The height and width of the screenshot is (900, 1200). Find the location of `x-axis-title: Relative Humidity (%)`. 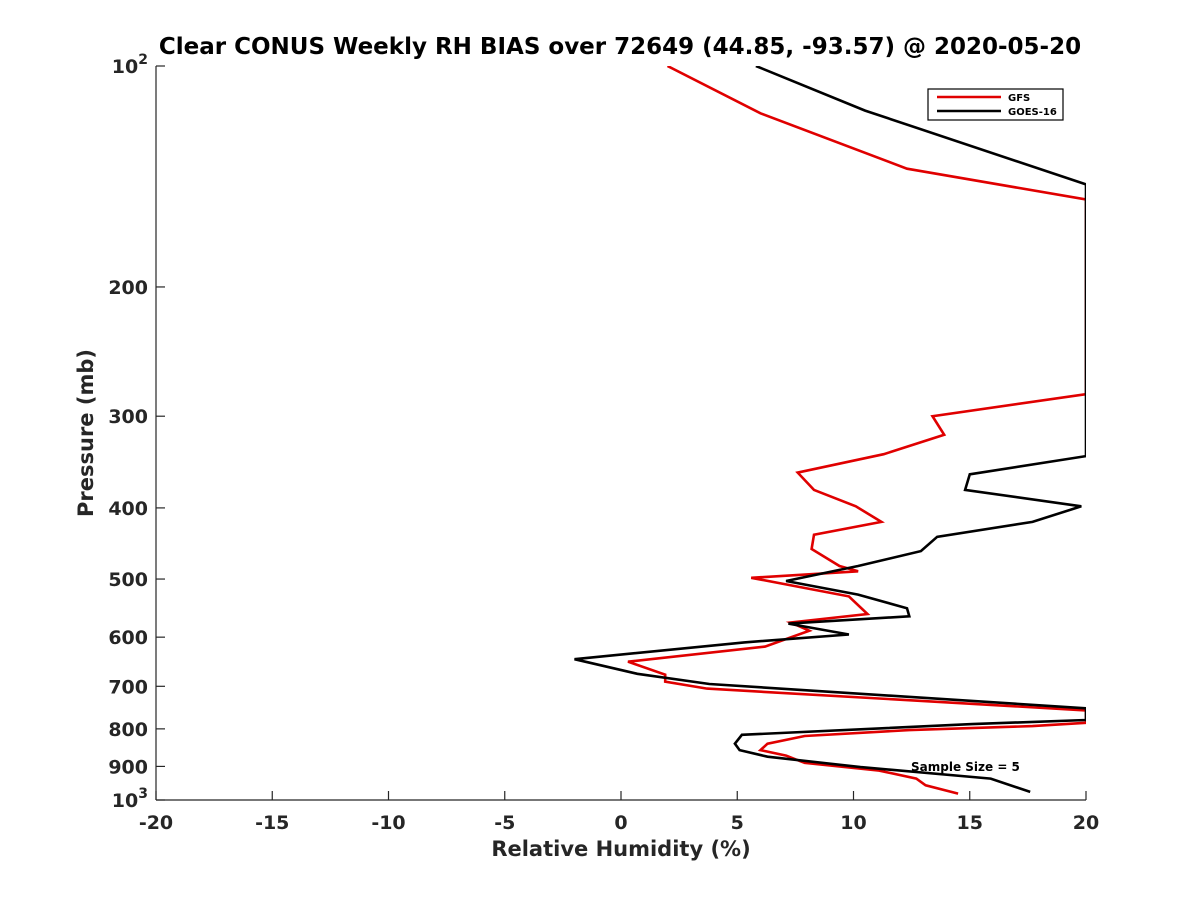

x-axis-title: Relative Humidity (%) is located at coordinates (620, 849).